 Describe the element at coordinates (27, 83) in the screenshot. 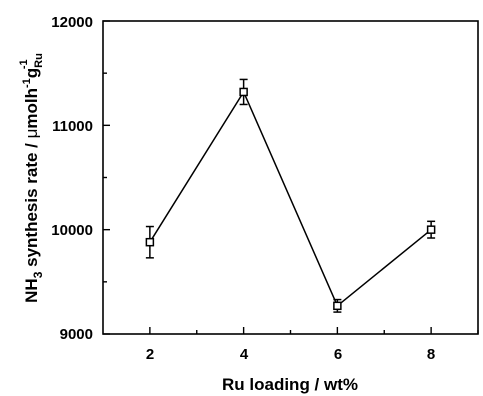

I see `y-axis-sup-neg1: -1` at that location.